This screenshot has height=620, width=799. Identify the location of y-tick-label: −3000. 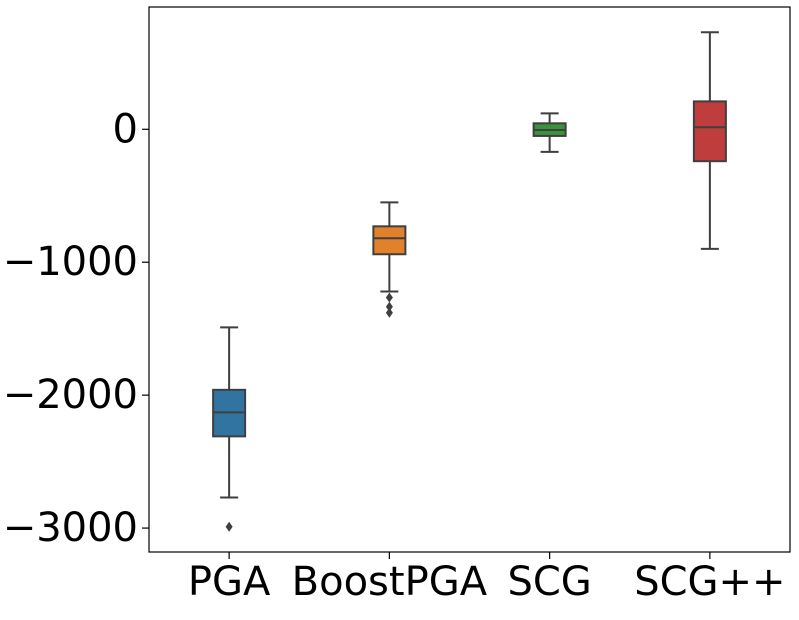
(70, 528).